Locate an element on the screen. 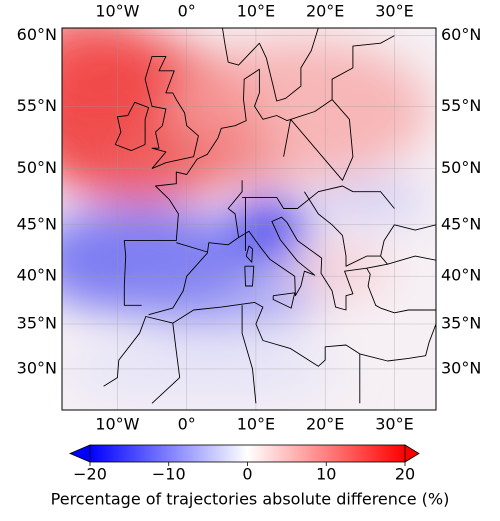 Image resolution: width=500 pixels, height=521 pixels. lon-tick-label-top: 0° is located at coordinates (187, 11).